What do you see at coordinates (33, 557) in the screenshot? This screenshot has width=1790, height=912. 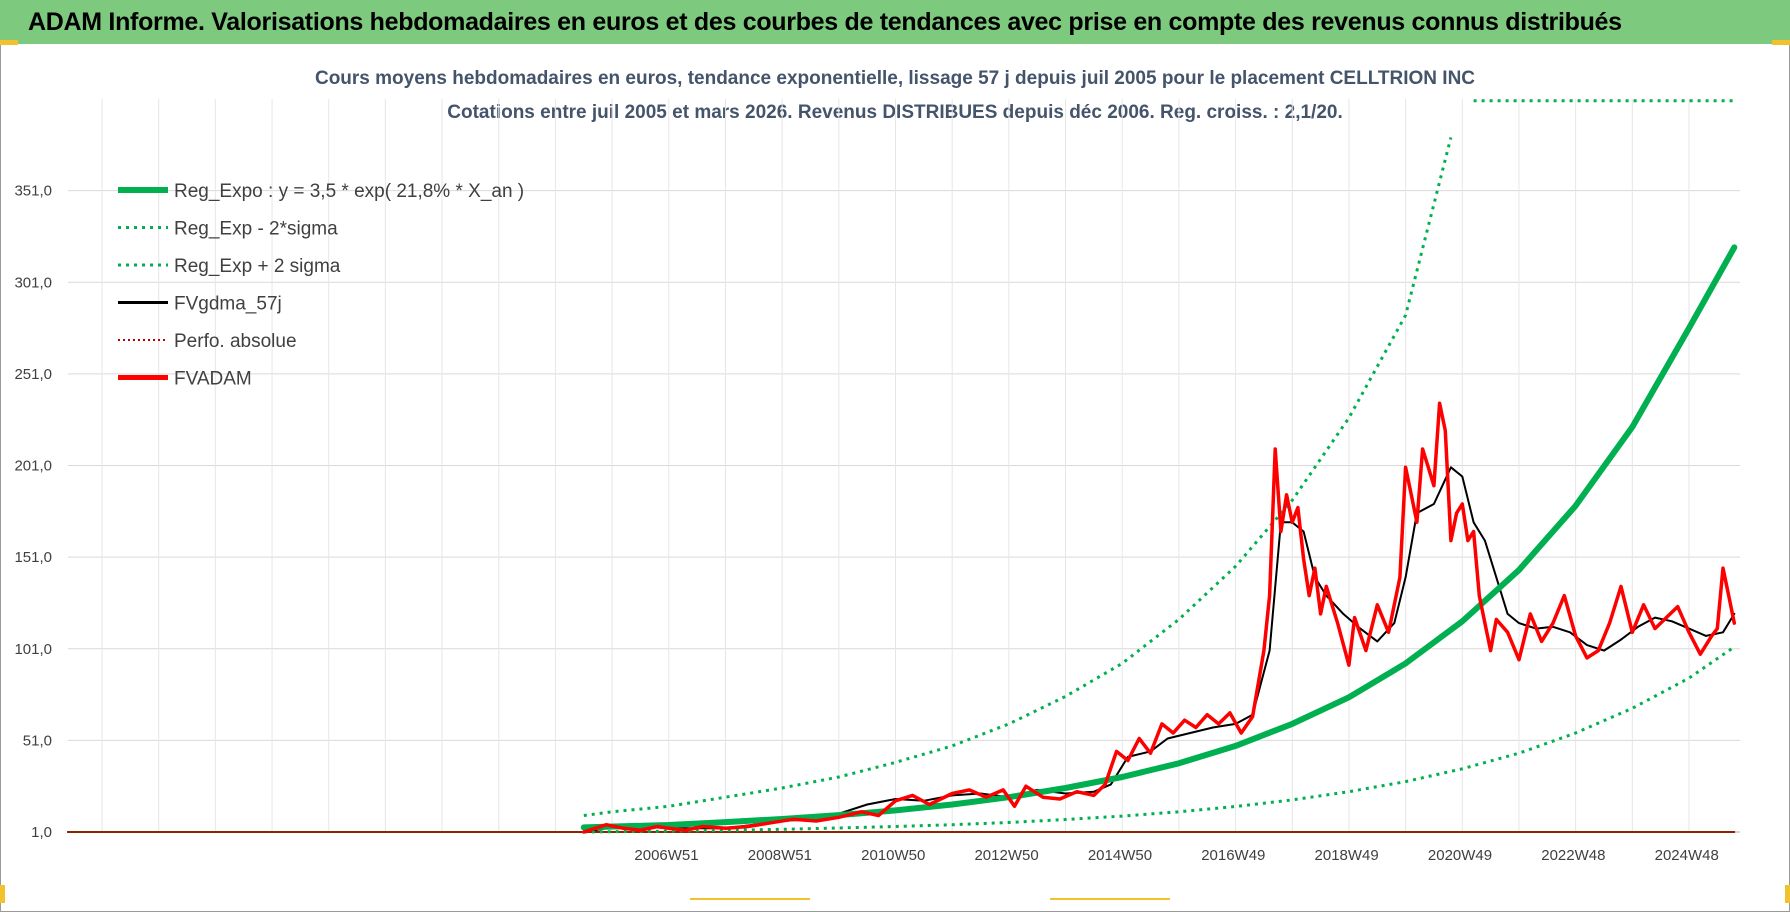 I see `y-tick-label: 151,0` at bounding box center [33, 557].